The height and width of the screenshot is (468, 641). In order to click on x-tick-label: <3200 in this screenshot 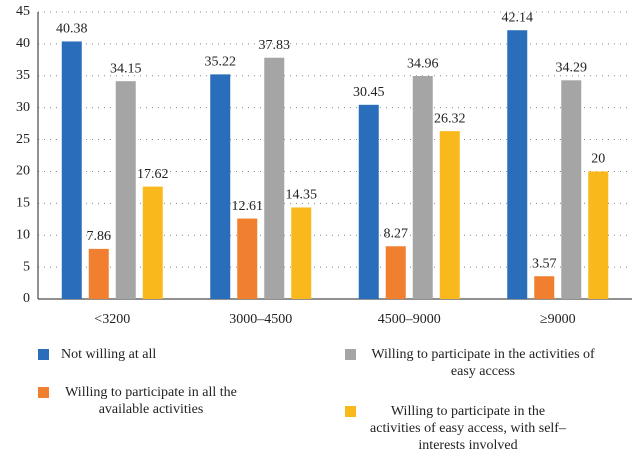, I will do `click(112, 319)`.